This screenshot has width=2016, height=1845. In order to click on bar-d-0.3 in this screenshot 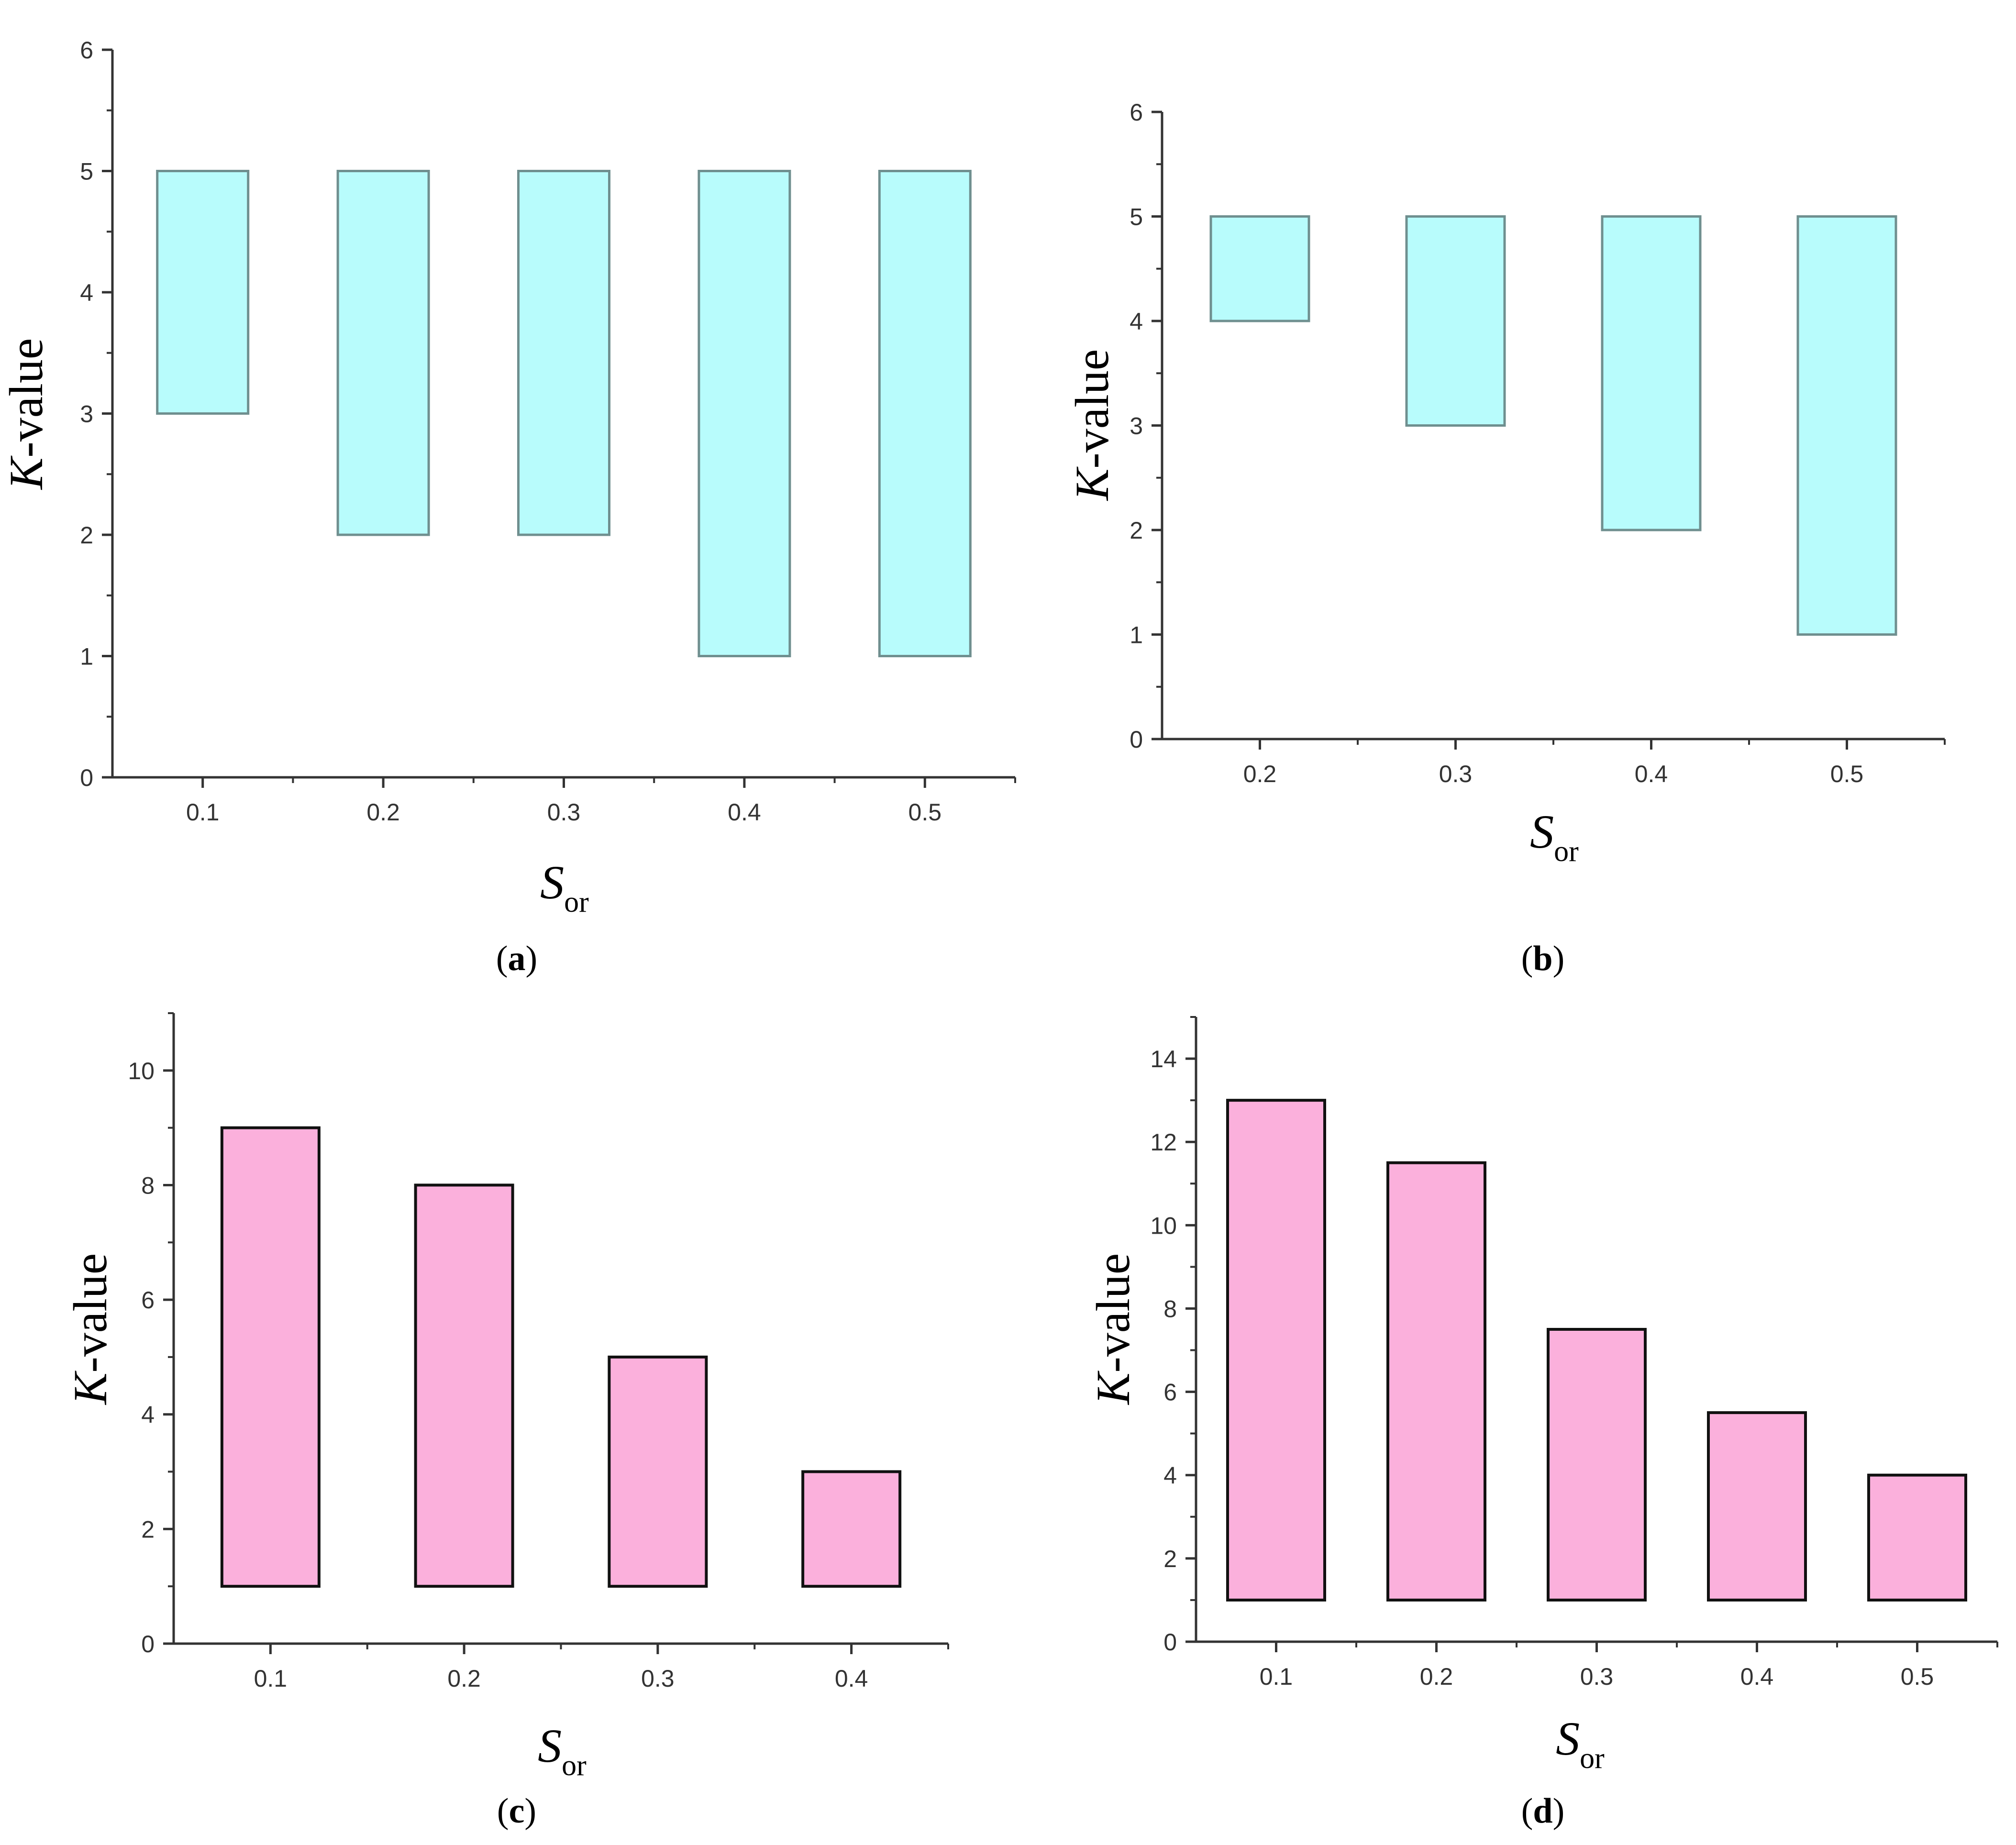, I will do `click(1597, 1465)`.